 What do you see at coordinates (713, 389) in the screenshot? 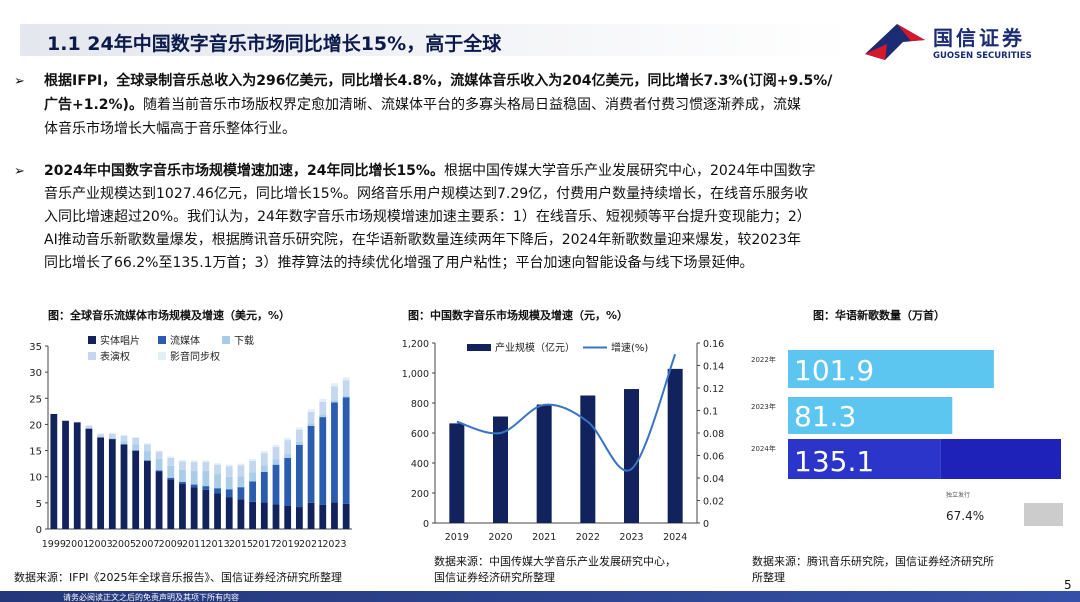
I see `chart2-right-tick-label: 0.12` at bounding box center [713, 389].